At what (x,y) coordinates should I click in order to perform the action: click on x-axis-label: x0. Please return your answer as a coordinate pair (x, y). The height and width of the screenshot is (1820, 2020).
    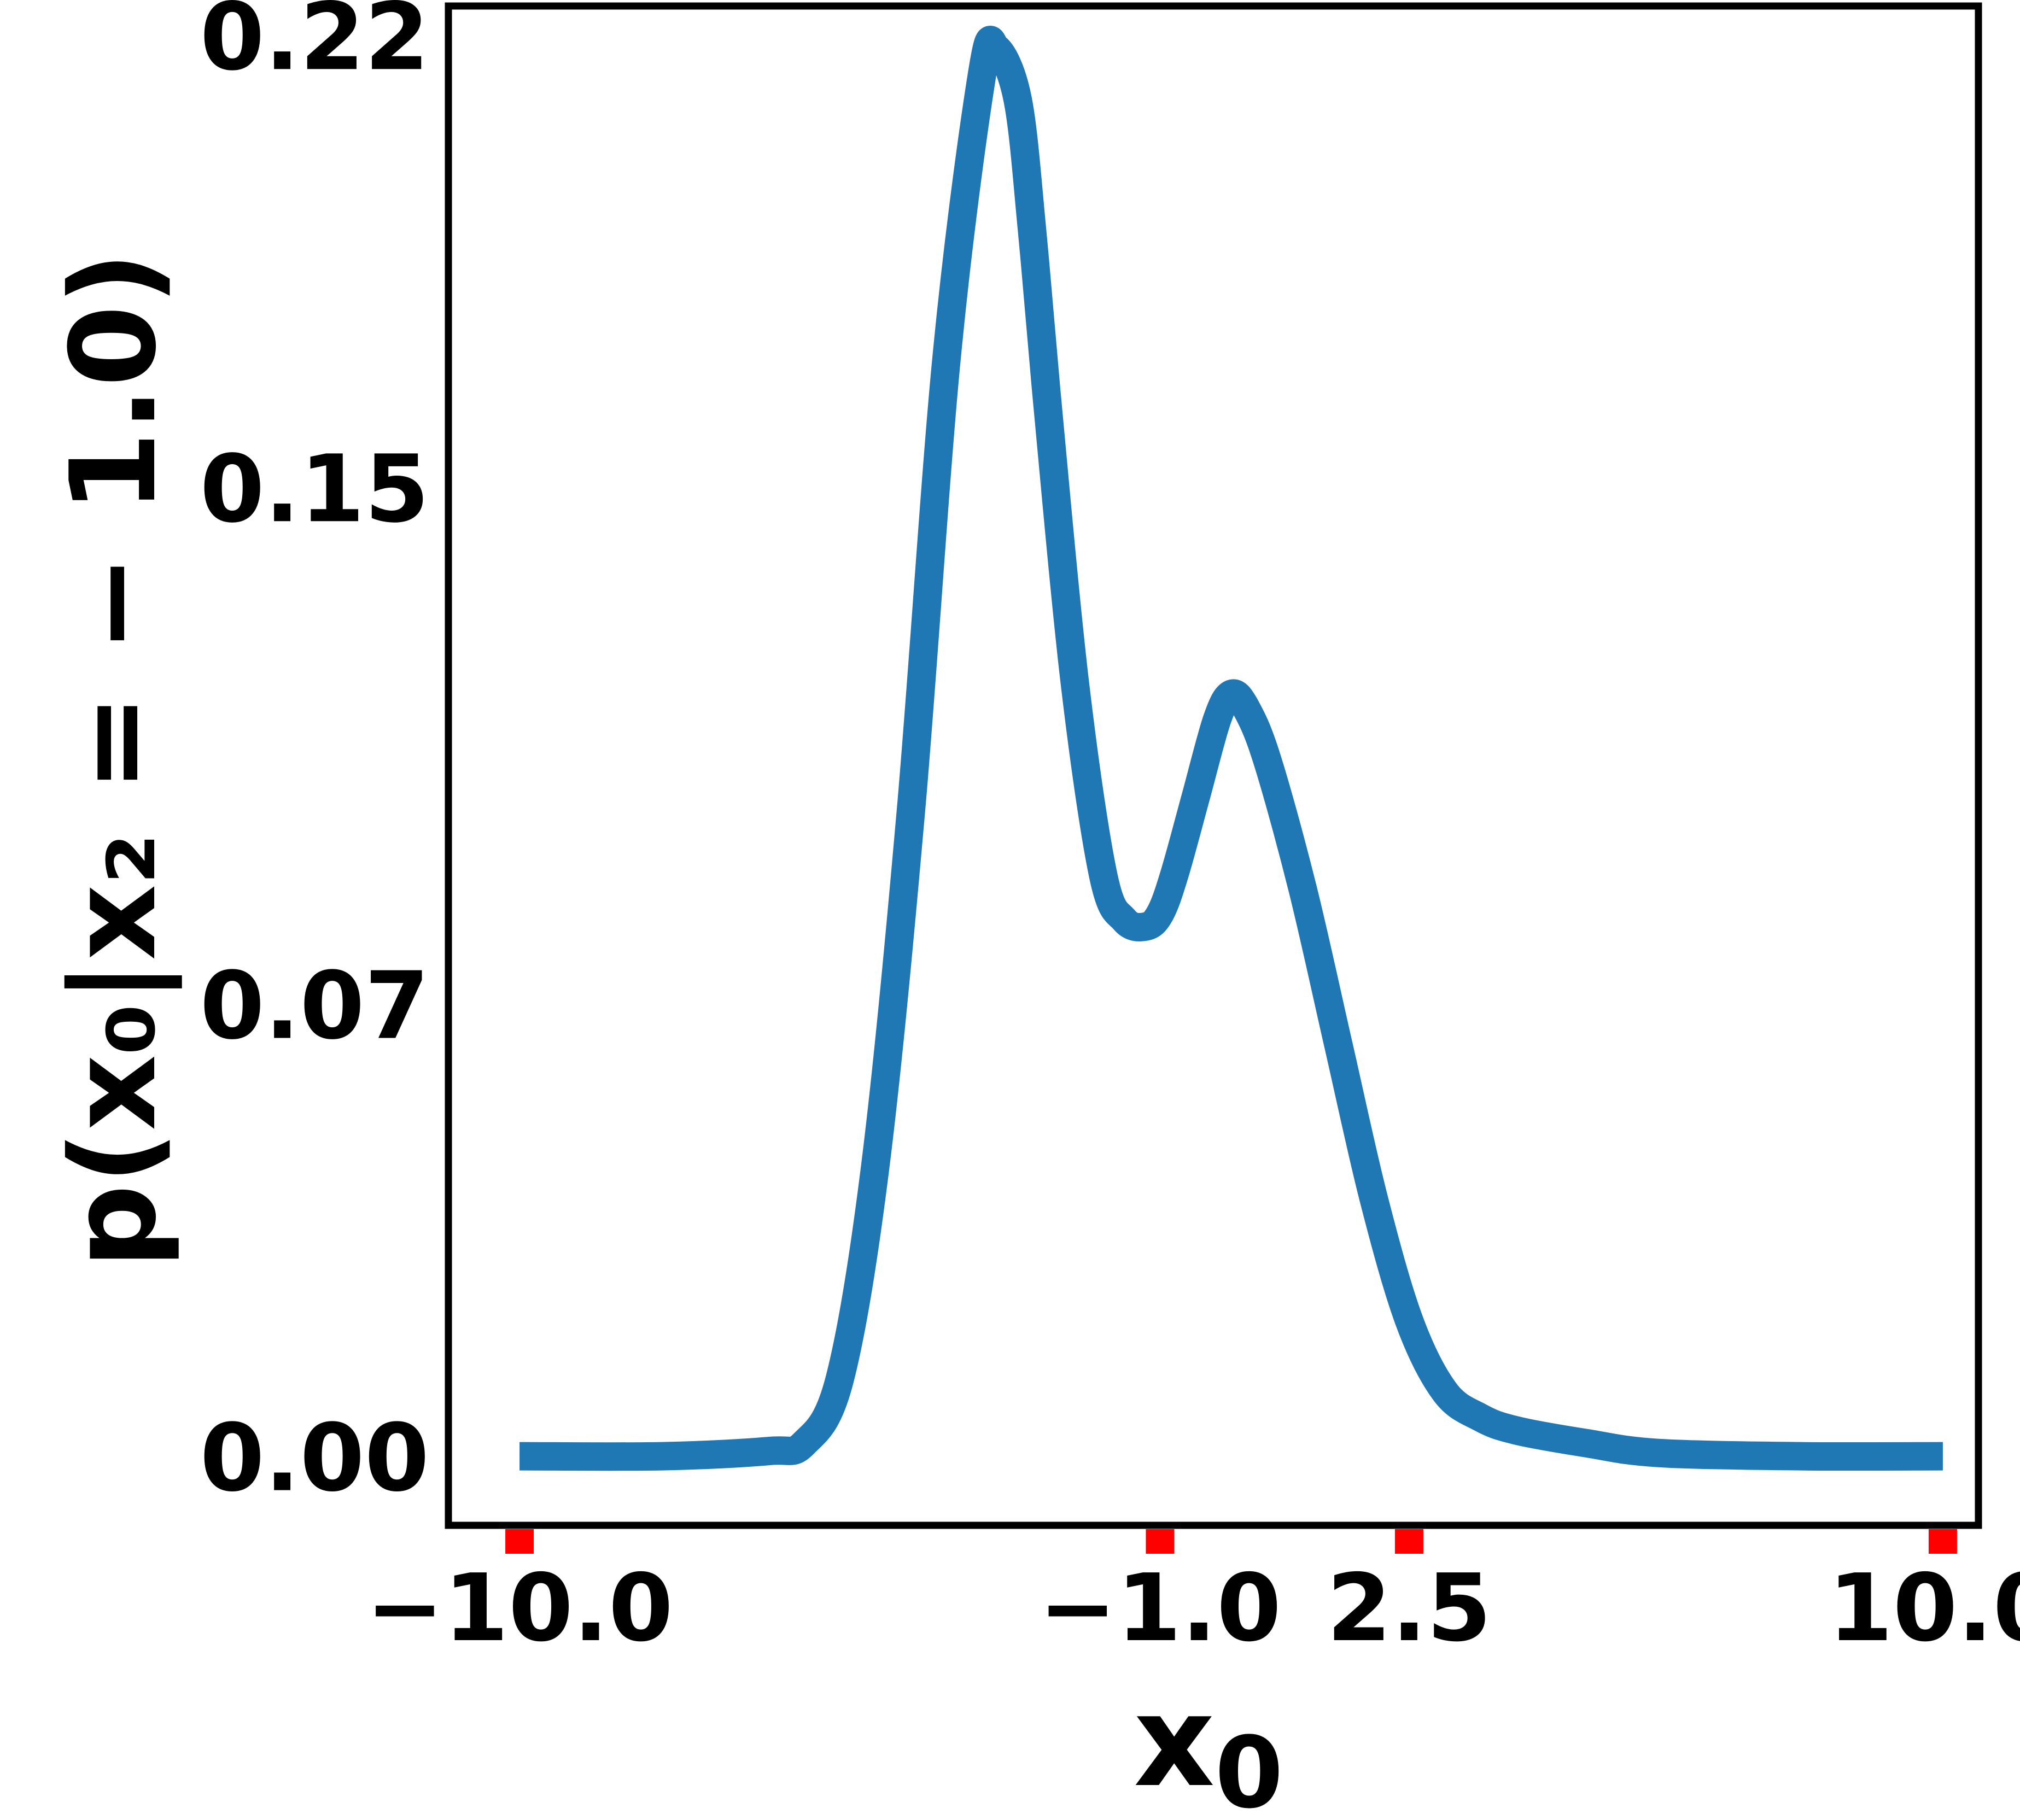
    Looking at the image, I should click on (1208, 1744).